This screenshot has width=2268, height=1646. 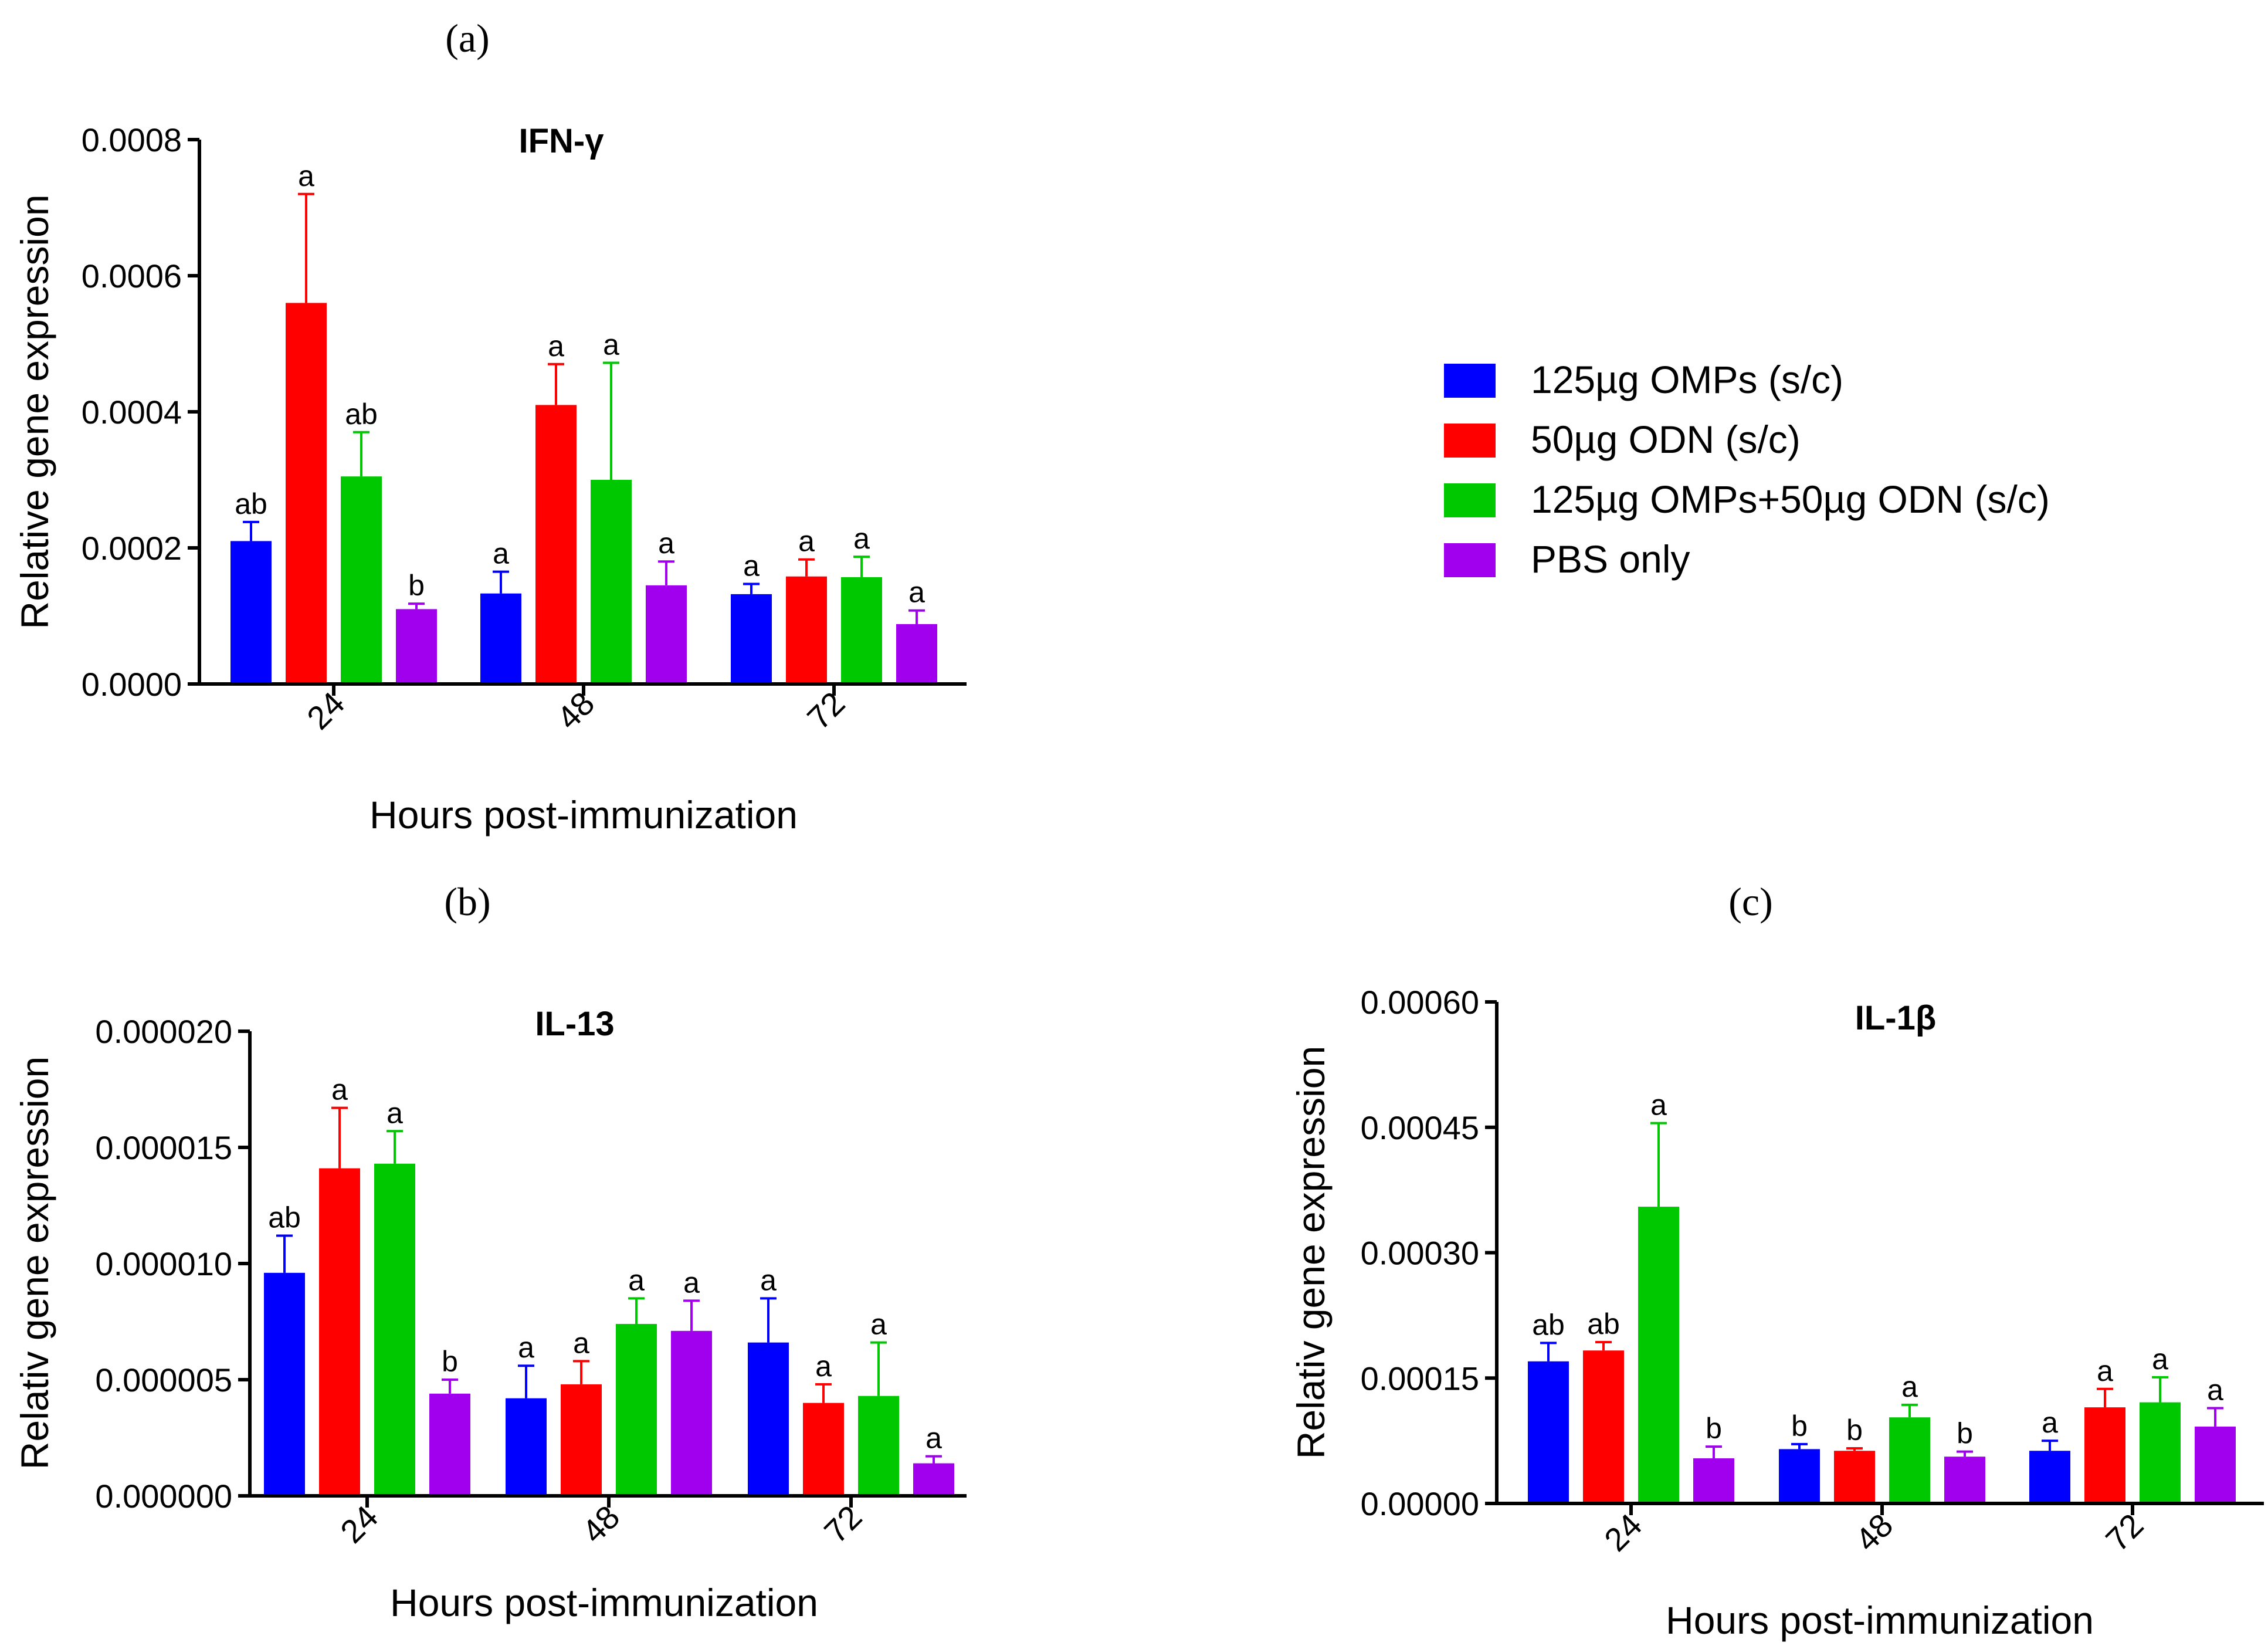 I want to click on chart-title: IFN-γ, so click(x=562, y=141).